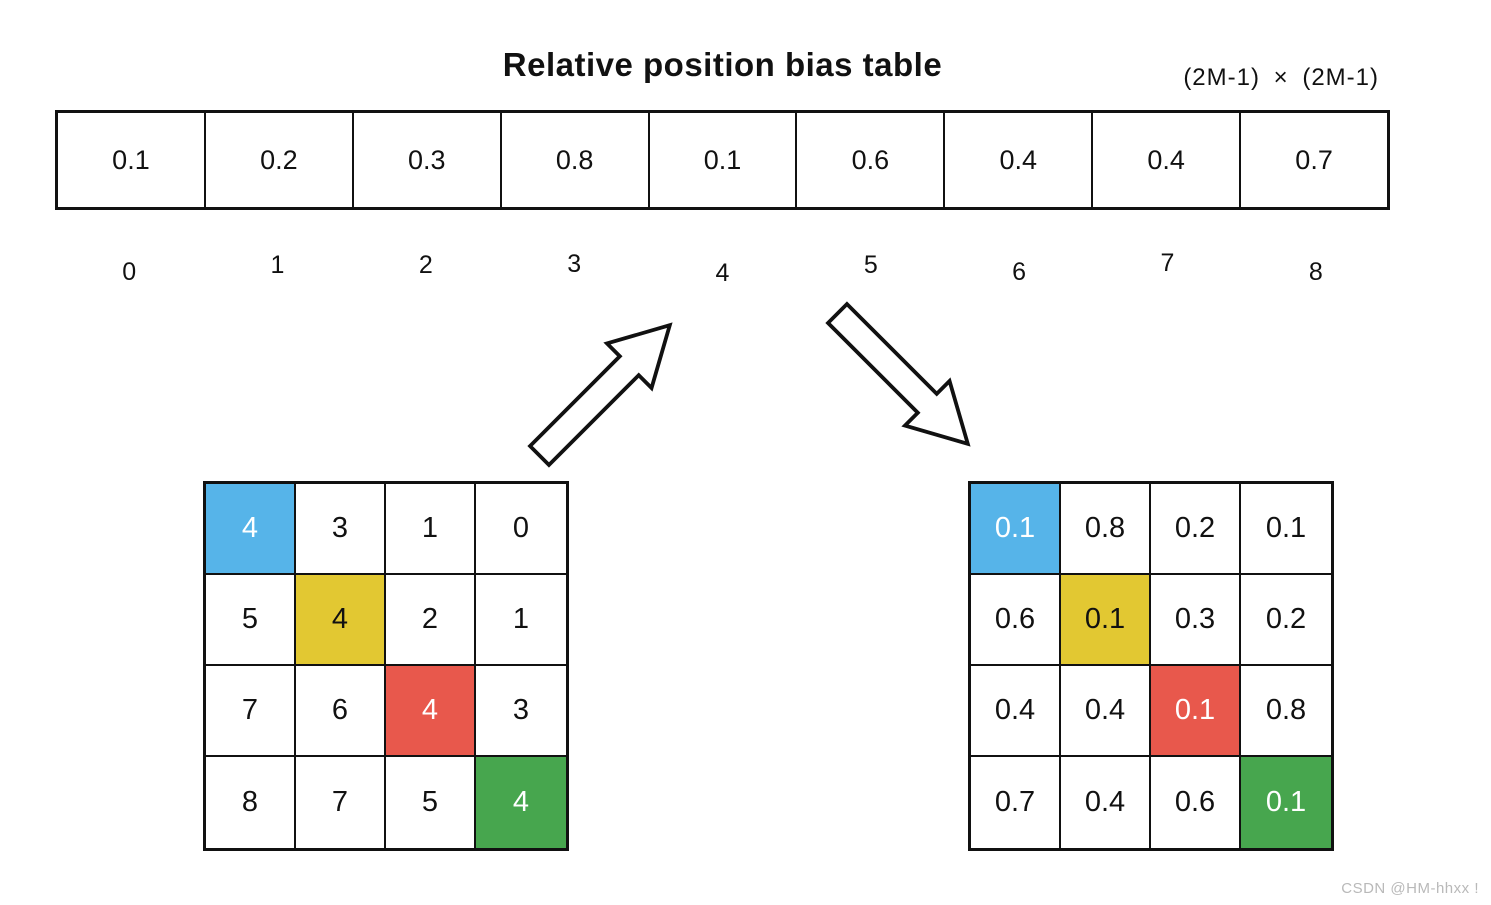 This screenshot has height=905, width=1491. I want to click on matrix-cell: 0.3, so click(1196, 620).